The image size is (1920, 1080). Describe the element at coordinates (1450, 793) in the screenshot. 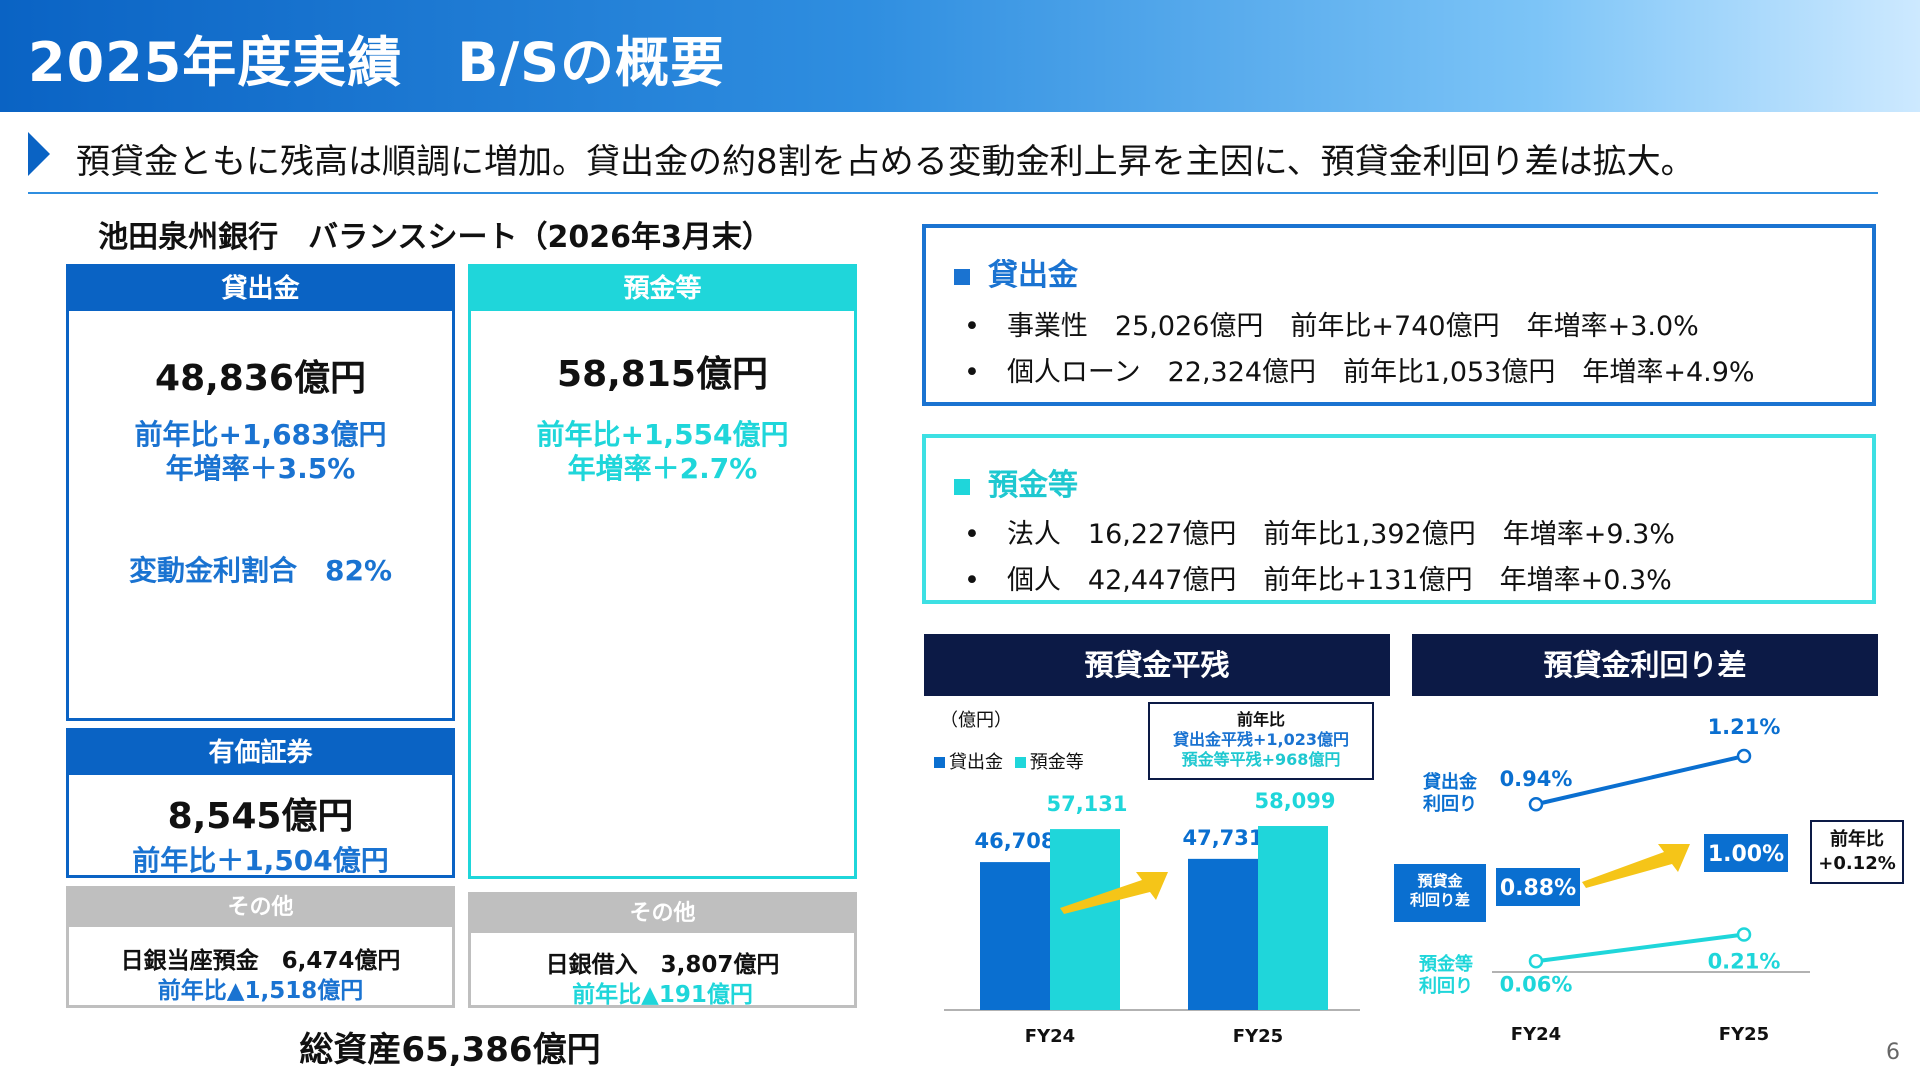

I see `loan-yield-label: 貸出金利回り` at that location.